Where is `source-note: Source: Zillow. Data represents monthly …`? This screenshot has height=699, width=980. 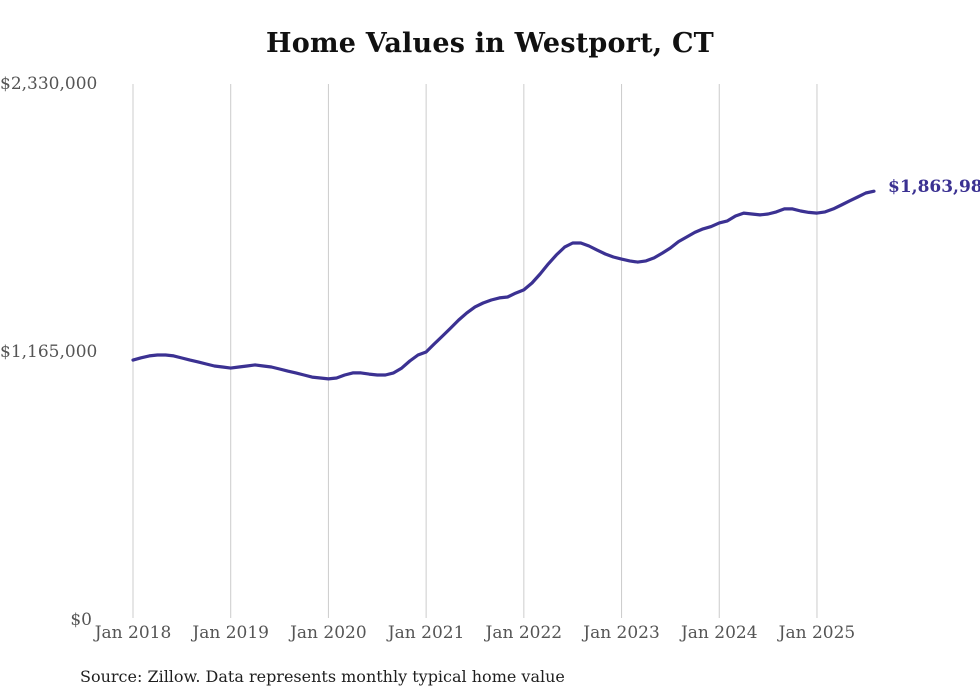 source-note: Source: Zillow. Data represents monthly … is located at coordinates (322, 676).